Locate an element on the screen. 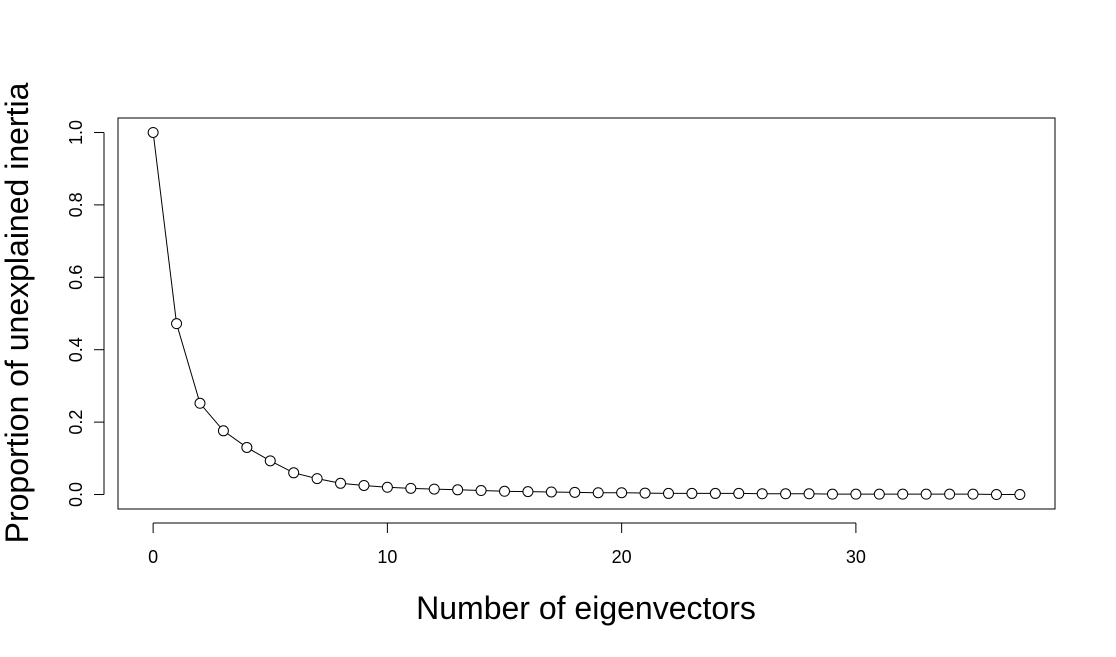 The image size is (1116, 657). y-tick-label: 0.6 is located at coordinates (76, 277).